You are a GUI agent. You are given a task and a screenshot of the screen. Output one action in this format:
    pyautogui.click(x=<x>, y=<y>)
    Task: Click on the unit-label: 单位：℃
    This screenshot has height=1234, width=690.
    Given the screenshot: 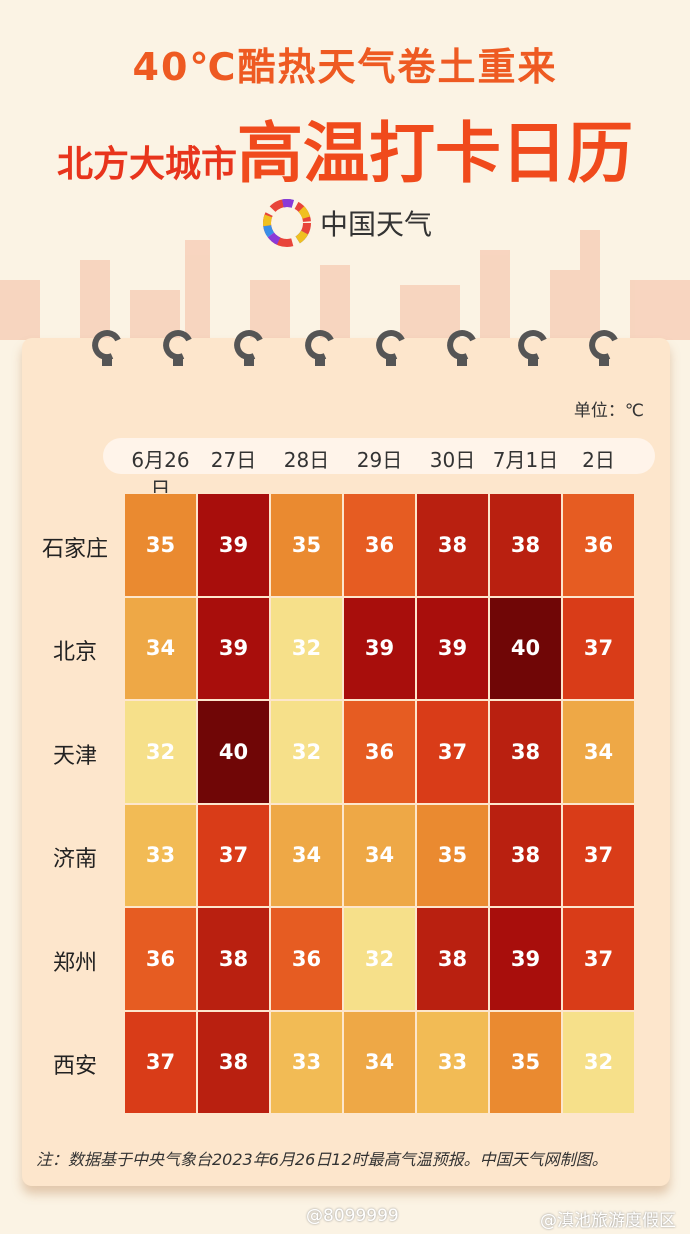 What is the action you would take?
    pyautogui.click(x=608, y=411)
    